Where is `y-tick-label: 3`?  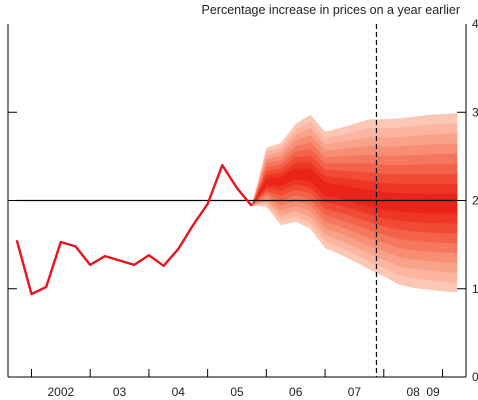
y-tick-label: 3 is located at coordinates (475, 112).